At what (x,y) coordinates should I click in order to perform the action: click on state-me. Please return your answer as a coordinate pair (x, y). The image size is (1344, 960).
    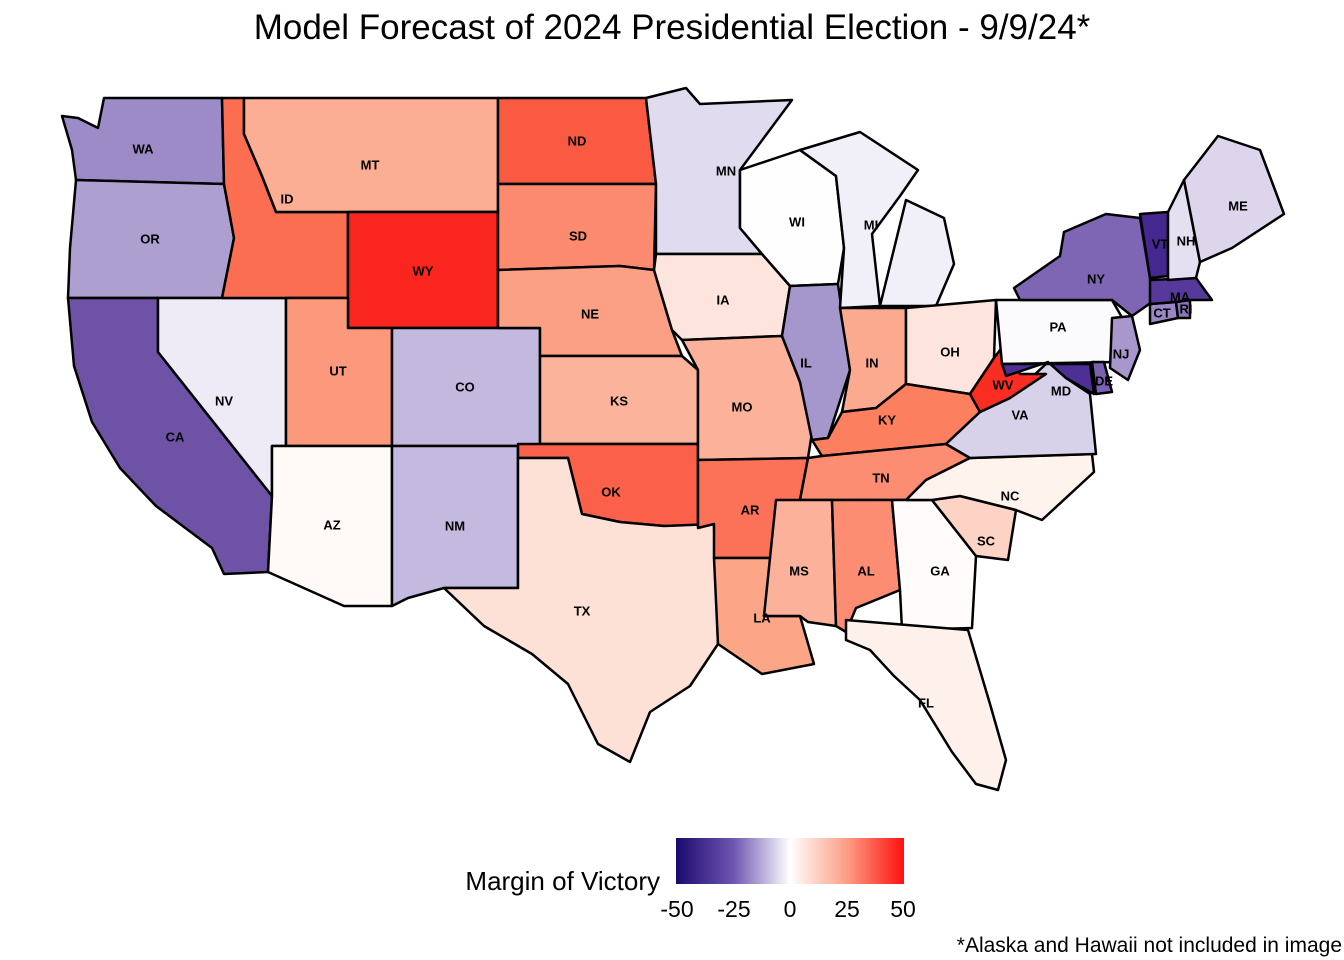
    Looking at the image, I should click on (1234, 199).